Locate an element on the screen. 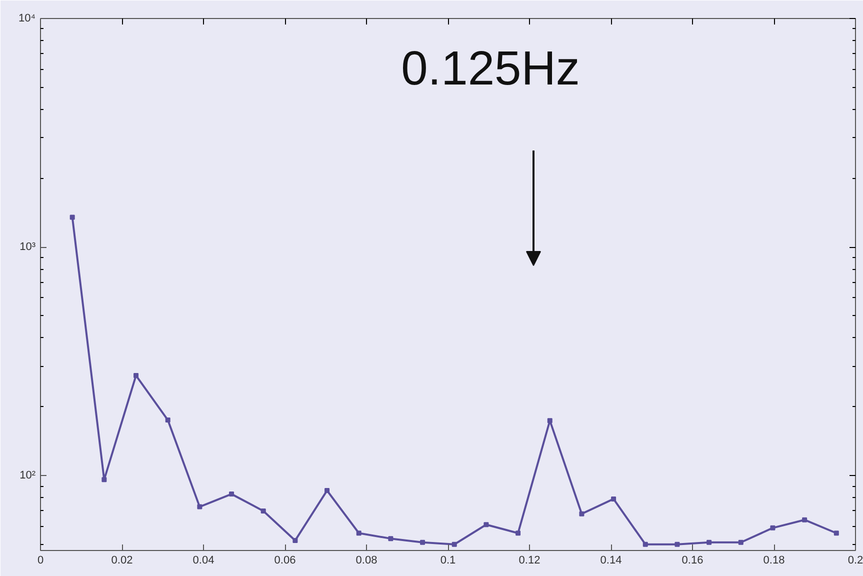 The image size is (863, 576). x-tick-label: 0.18 is located at coordinates (774, 560).